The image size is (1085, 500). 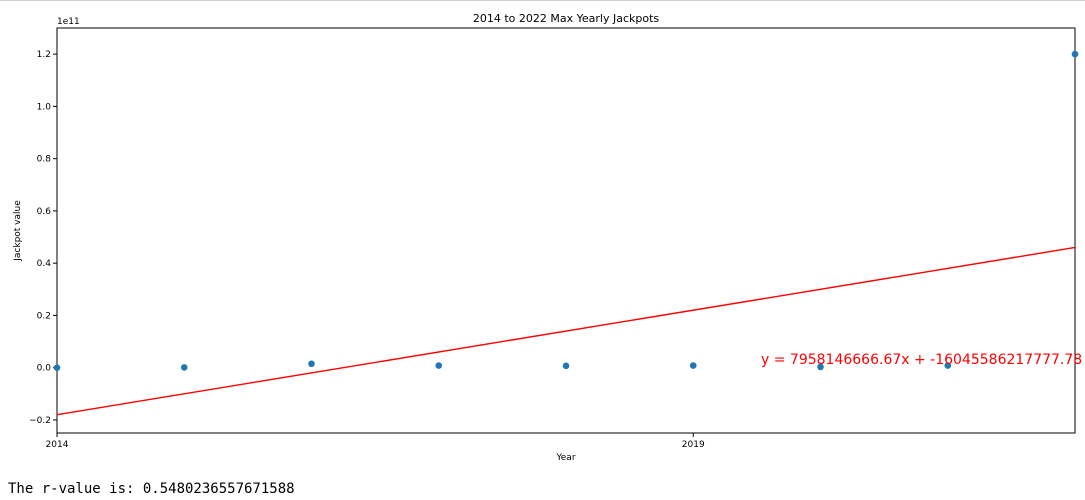 What do you see at coordinates (693, 445) in the screenshot?
I see `x-tick-label: 2019` at bounding box center [693, 445].